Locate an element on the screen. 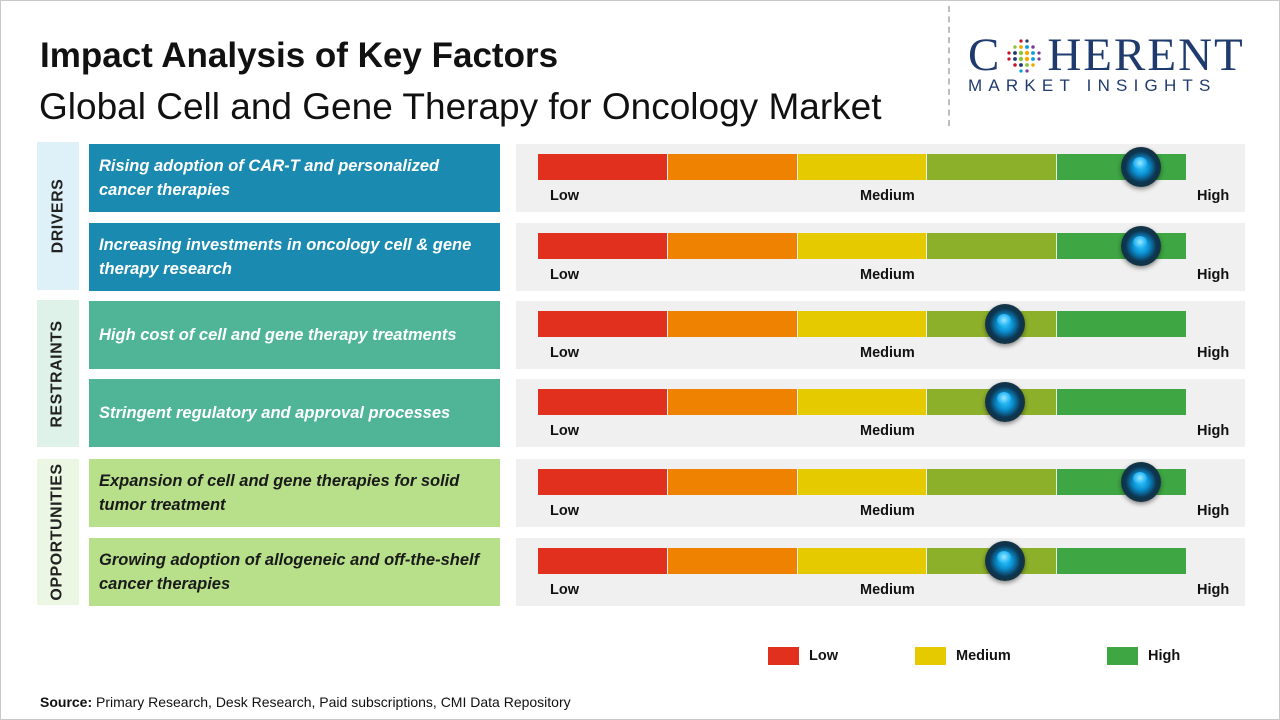 The width and height of the screenshot is (1280, 720). logo-tagline: MARKET INSIGHTS is located at coordinates (1092, 85).